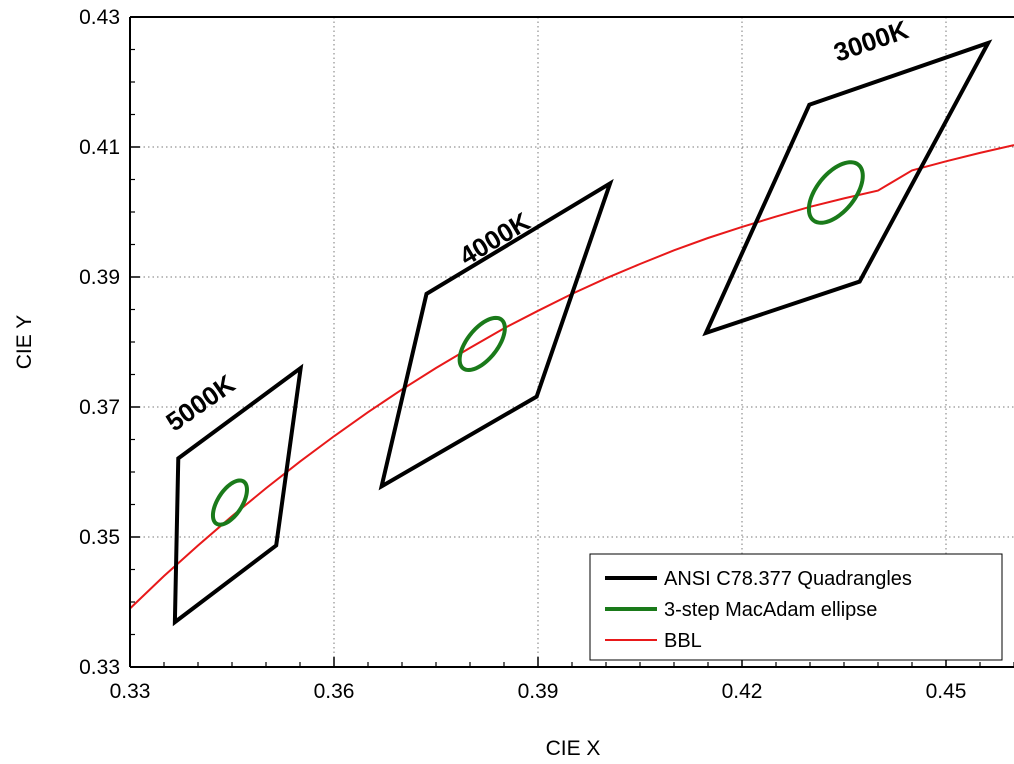 The height and width of the screenshot is (764, 1014). Describe the element at coordinates (573, 748) in the screenshot. I see `x-axis-title: CIE X` at that location.